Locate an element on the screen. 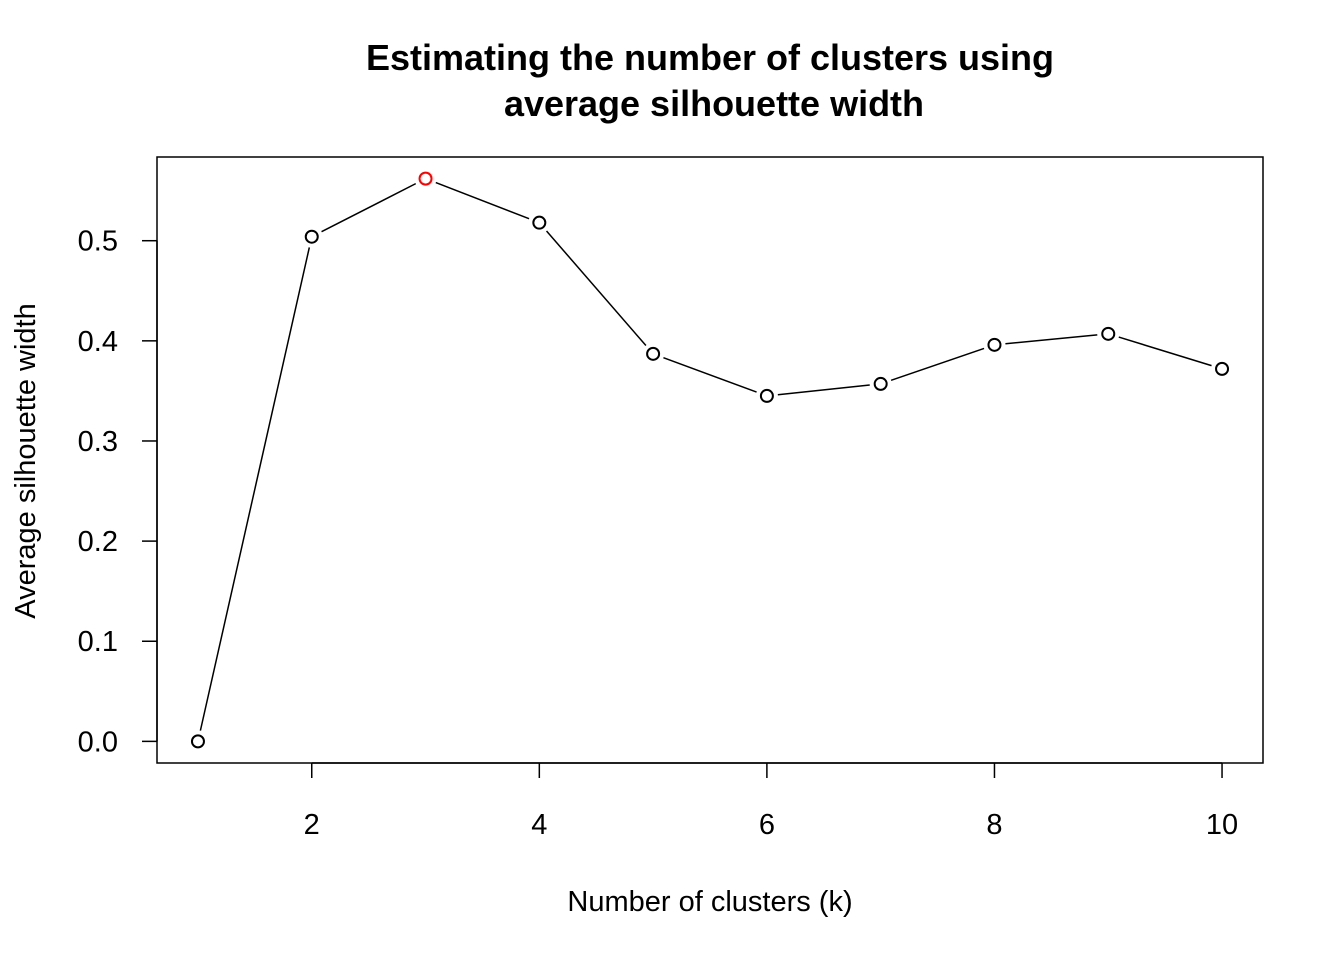  x-tick-label: 2 is located at coordinates (312, 825).